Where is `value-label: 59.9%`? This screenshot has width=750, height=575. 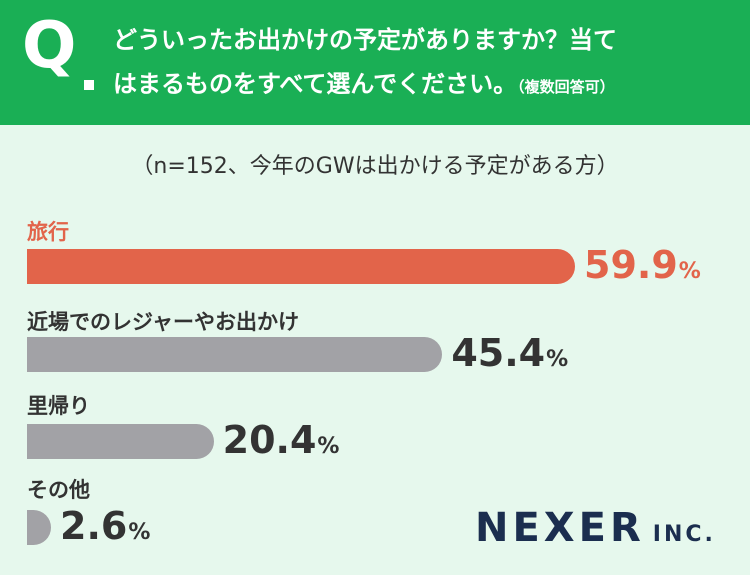 value-label: 59.9% is located at coordinates (642, 265).